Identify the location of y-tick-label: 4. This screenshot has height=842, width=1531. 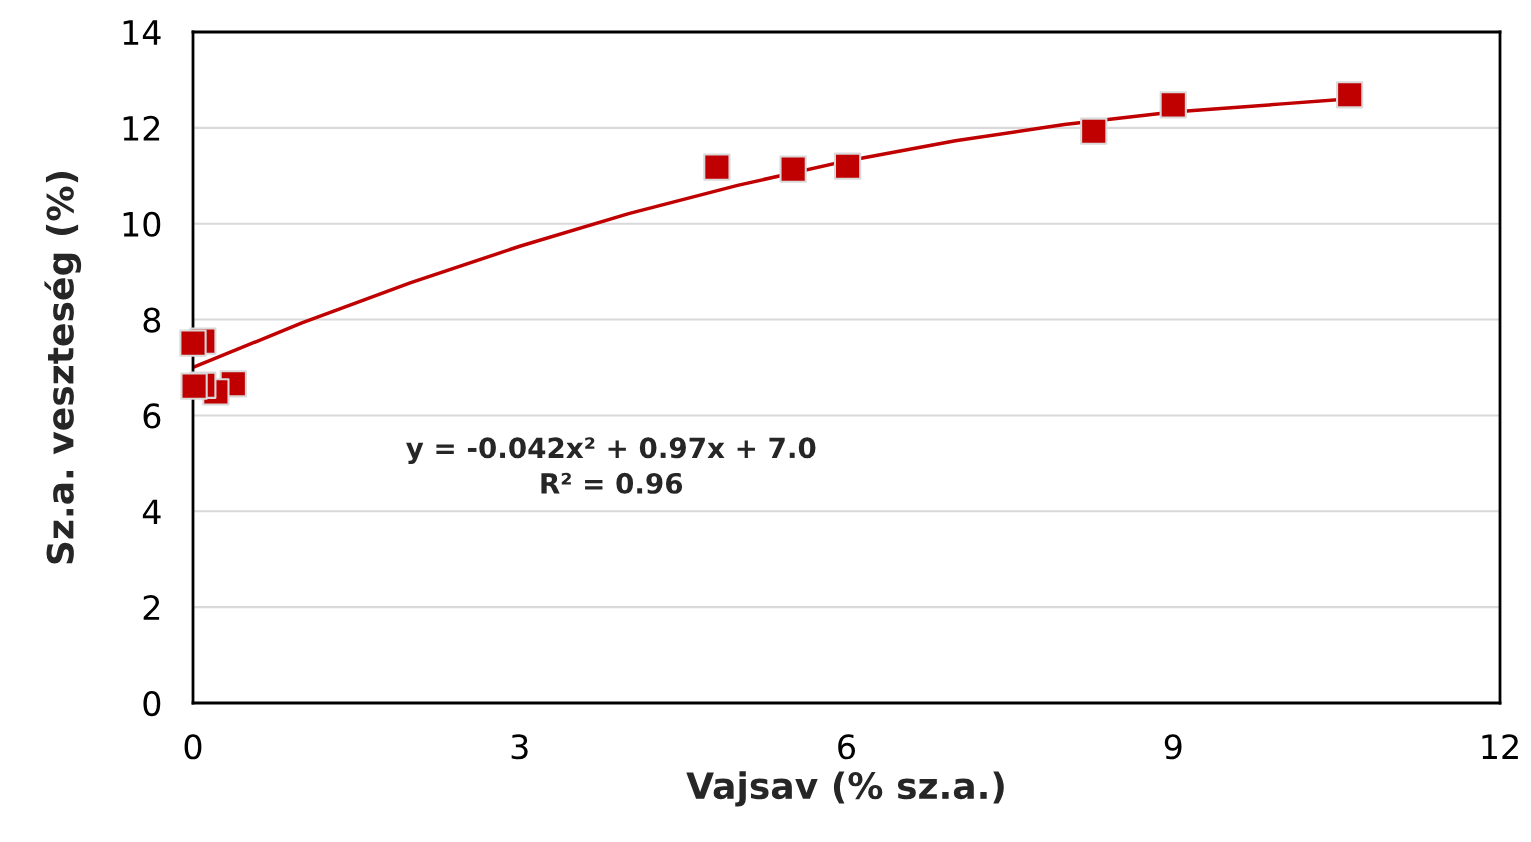
(151, 511).